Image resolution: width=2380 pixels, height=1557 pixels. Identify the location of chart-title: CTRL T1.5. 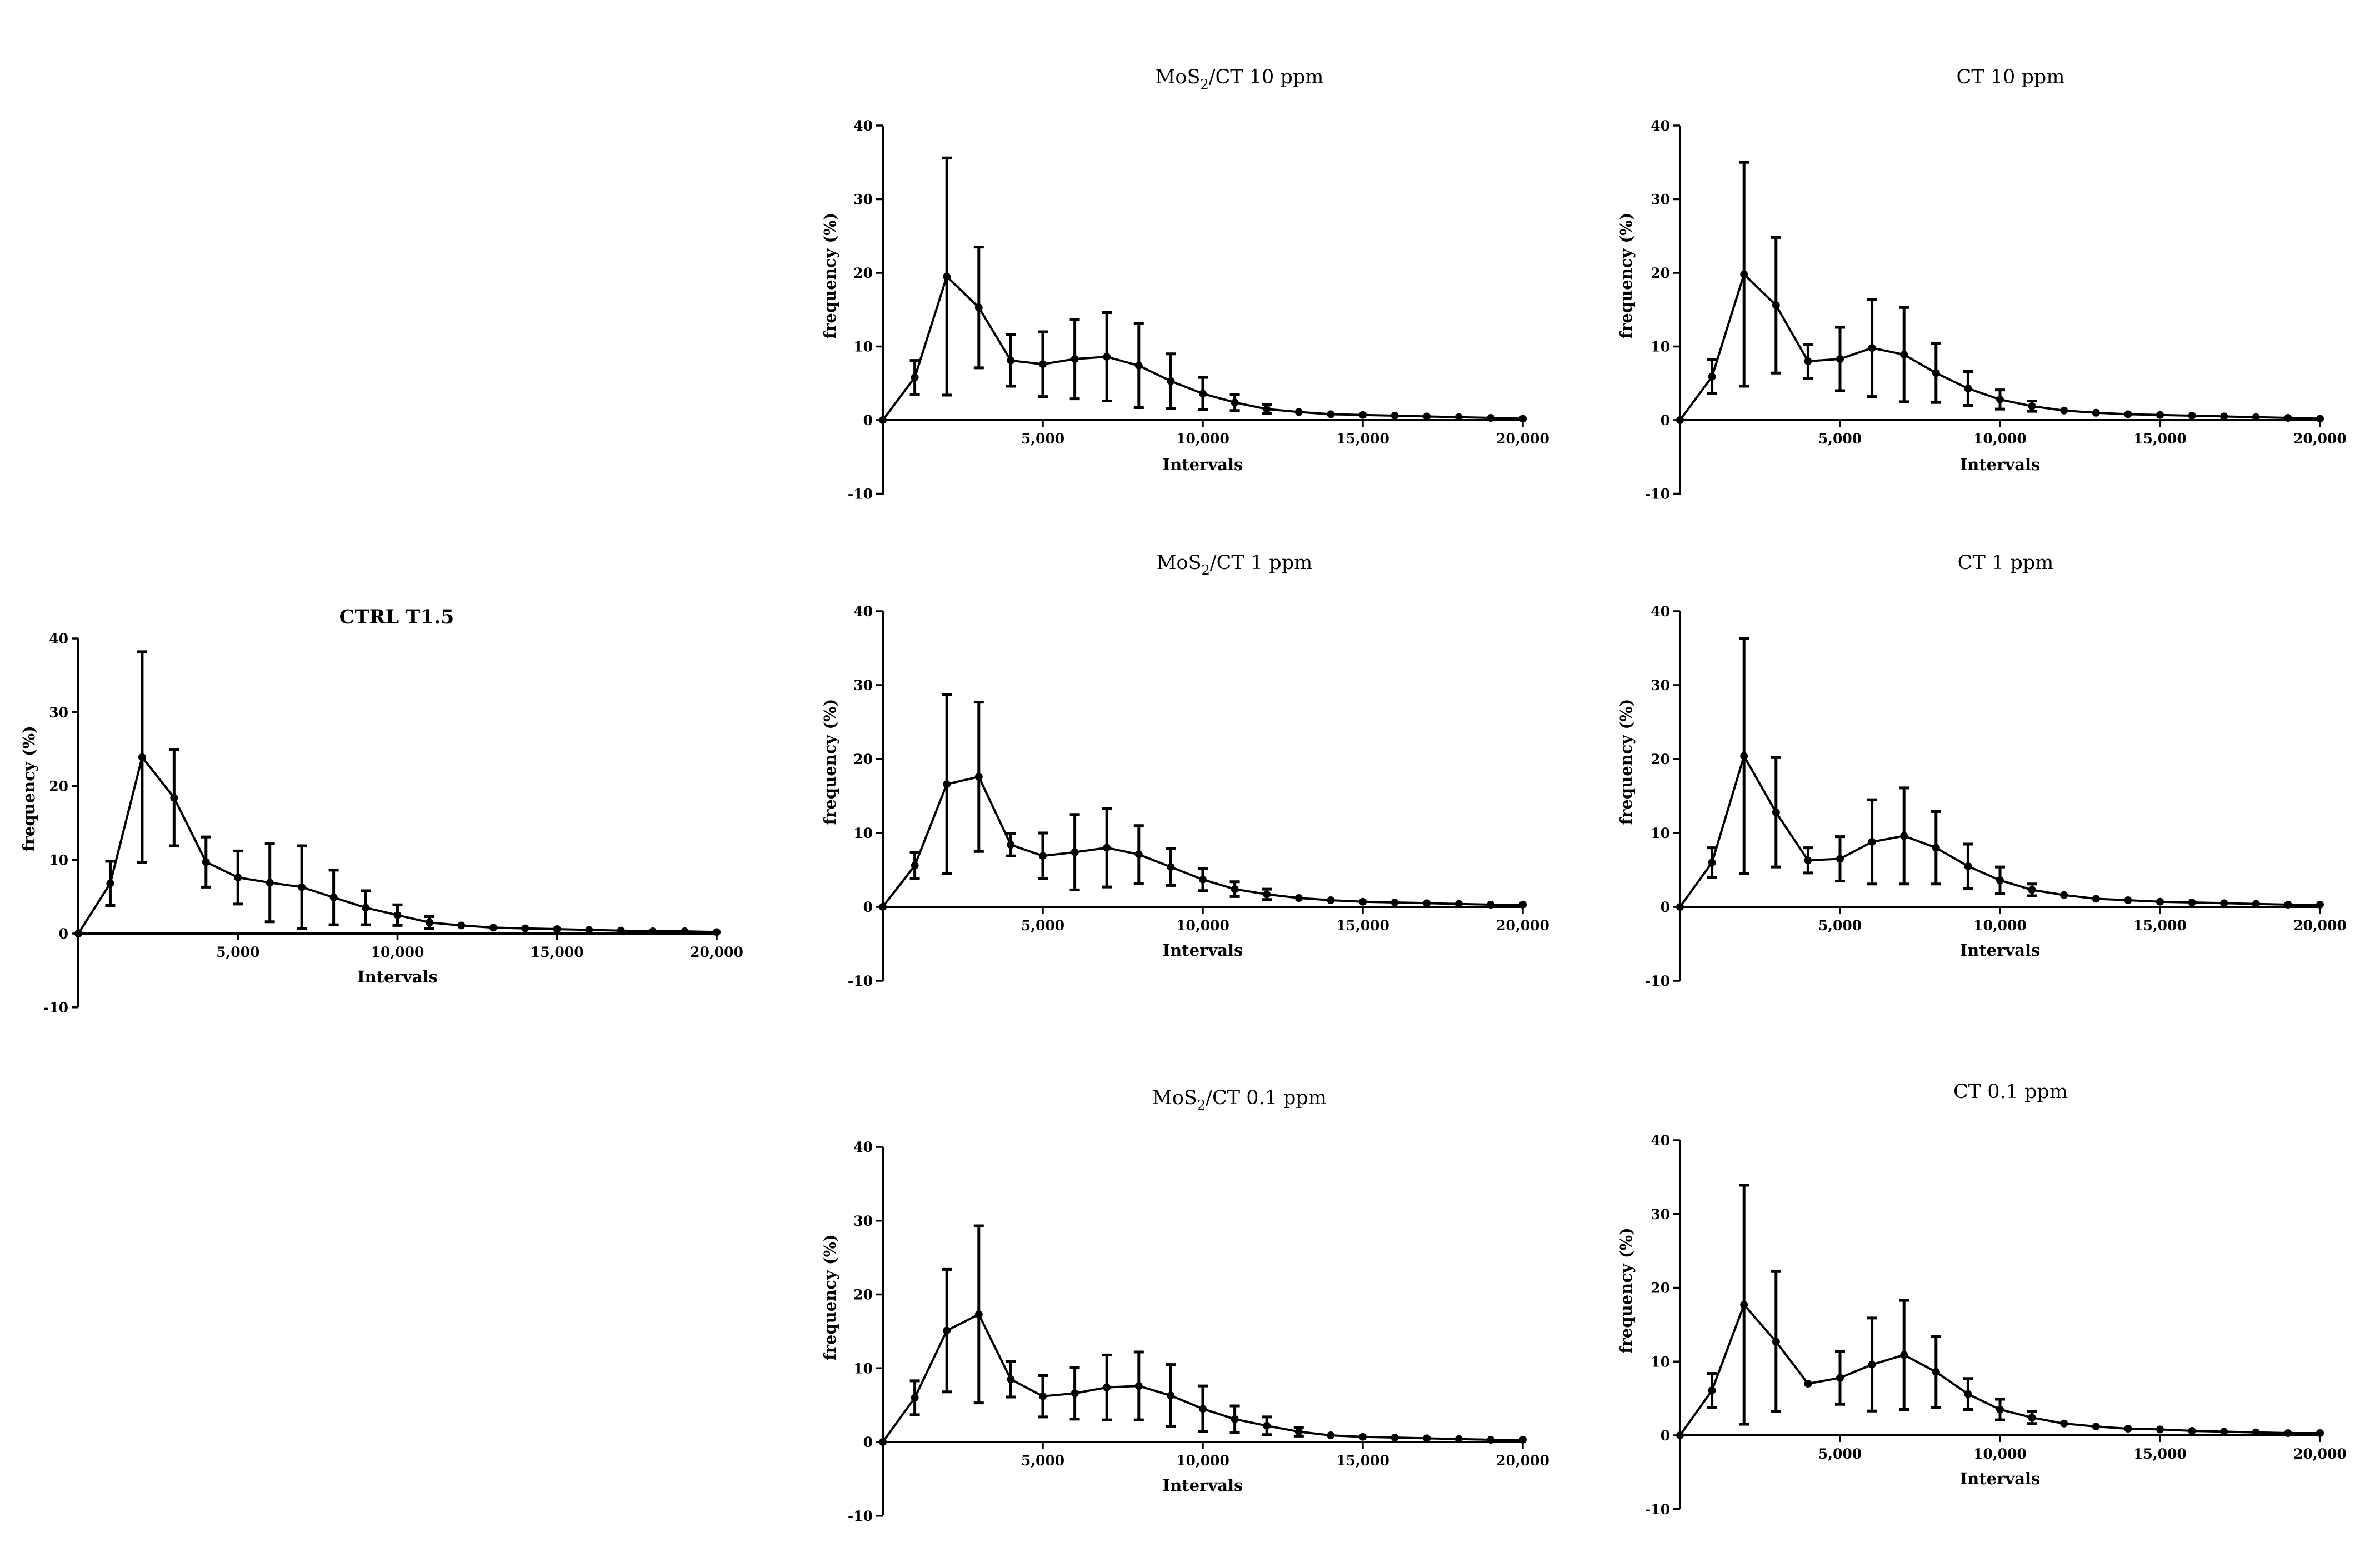
(397, 617).